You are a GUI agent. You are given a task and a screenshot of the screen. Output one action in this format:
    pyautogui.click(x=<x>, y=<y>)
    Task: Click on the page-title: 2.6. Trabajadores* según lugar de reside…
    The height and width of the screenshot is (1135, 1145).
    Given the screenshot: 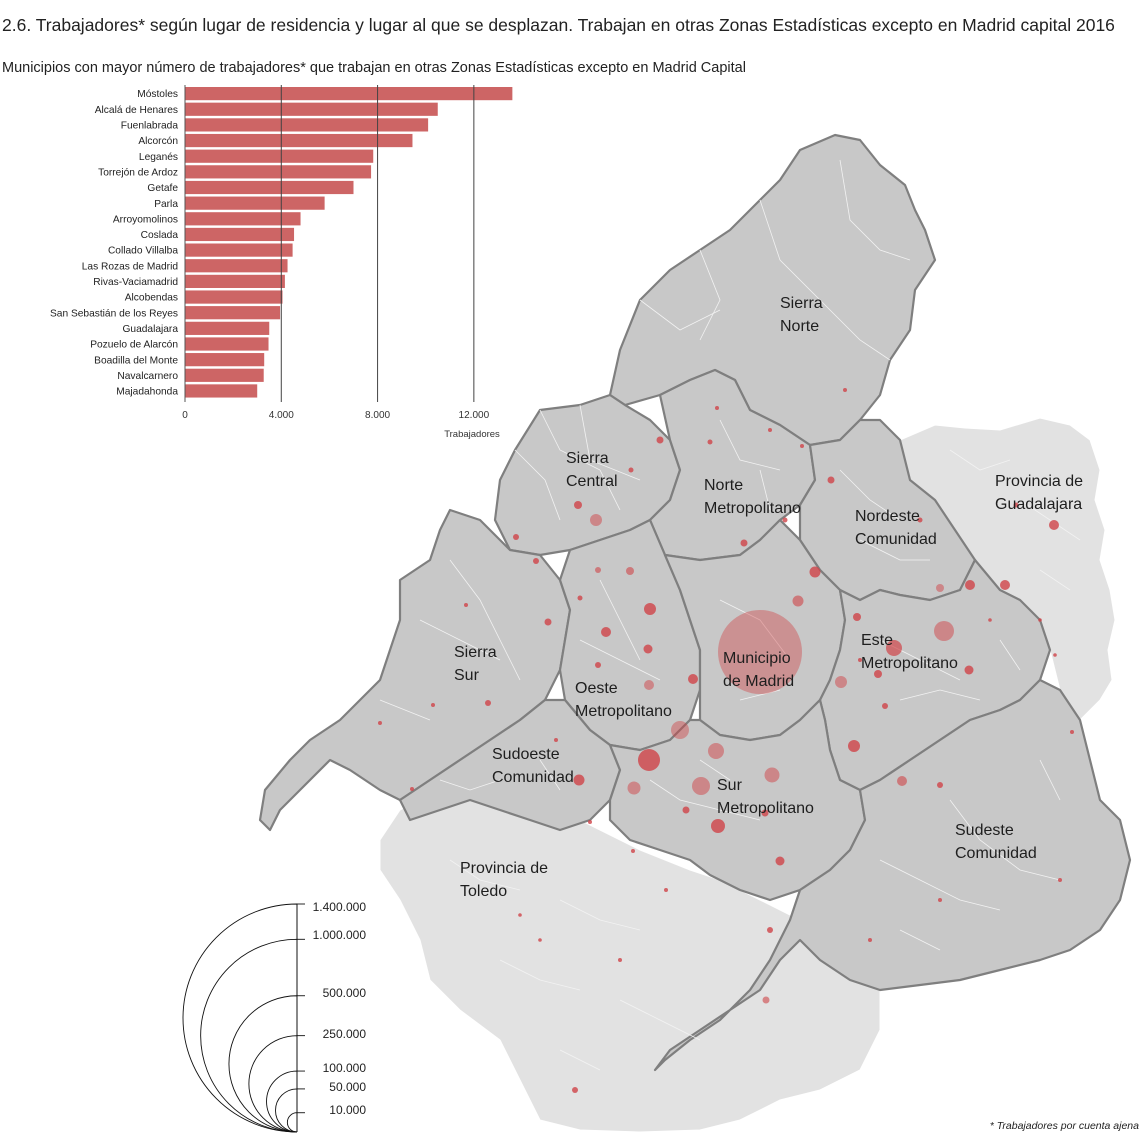 What is the action you would take?
    pyautogui.click(x=558, y=25)
    